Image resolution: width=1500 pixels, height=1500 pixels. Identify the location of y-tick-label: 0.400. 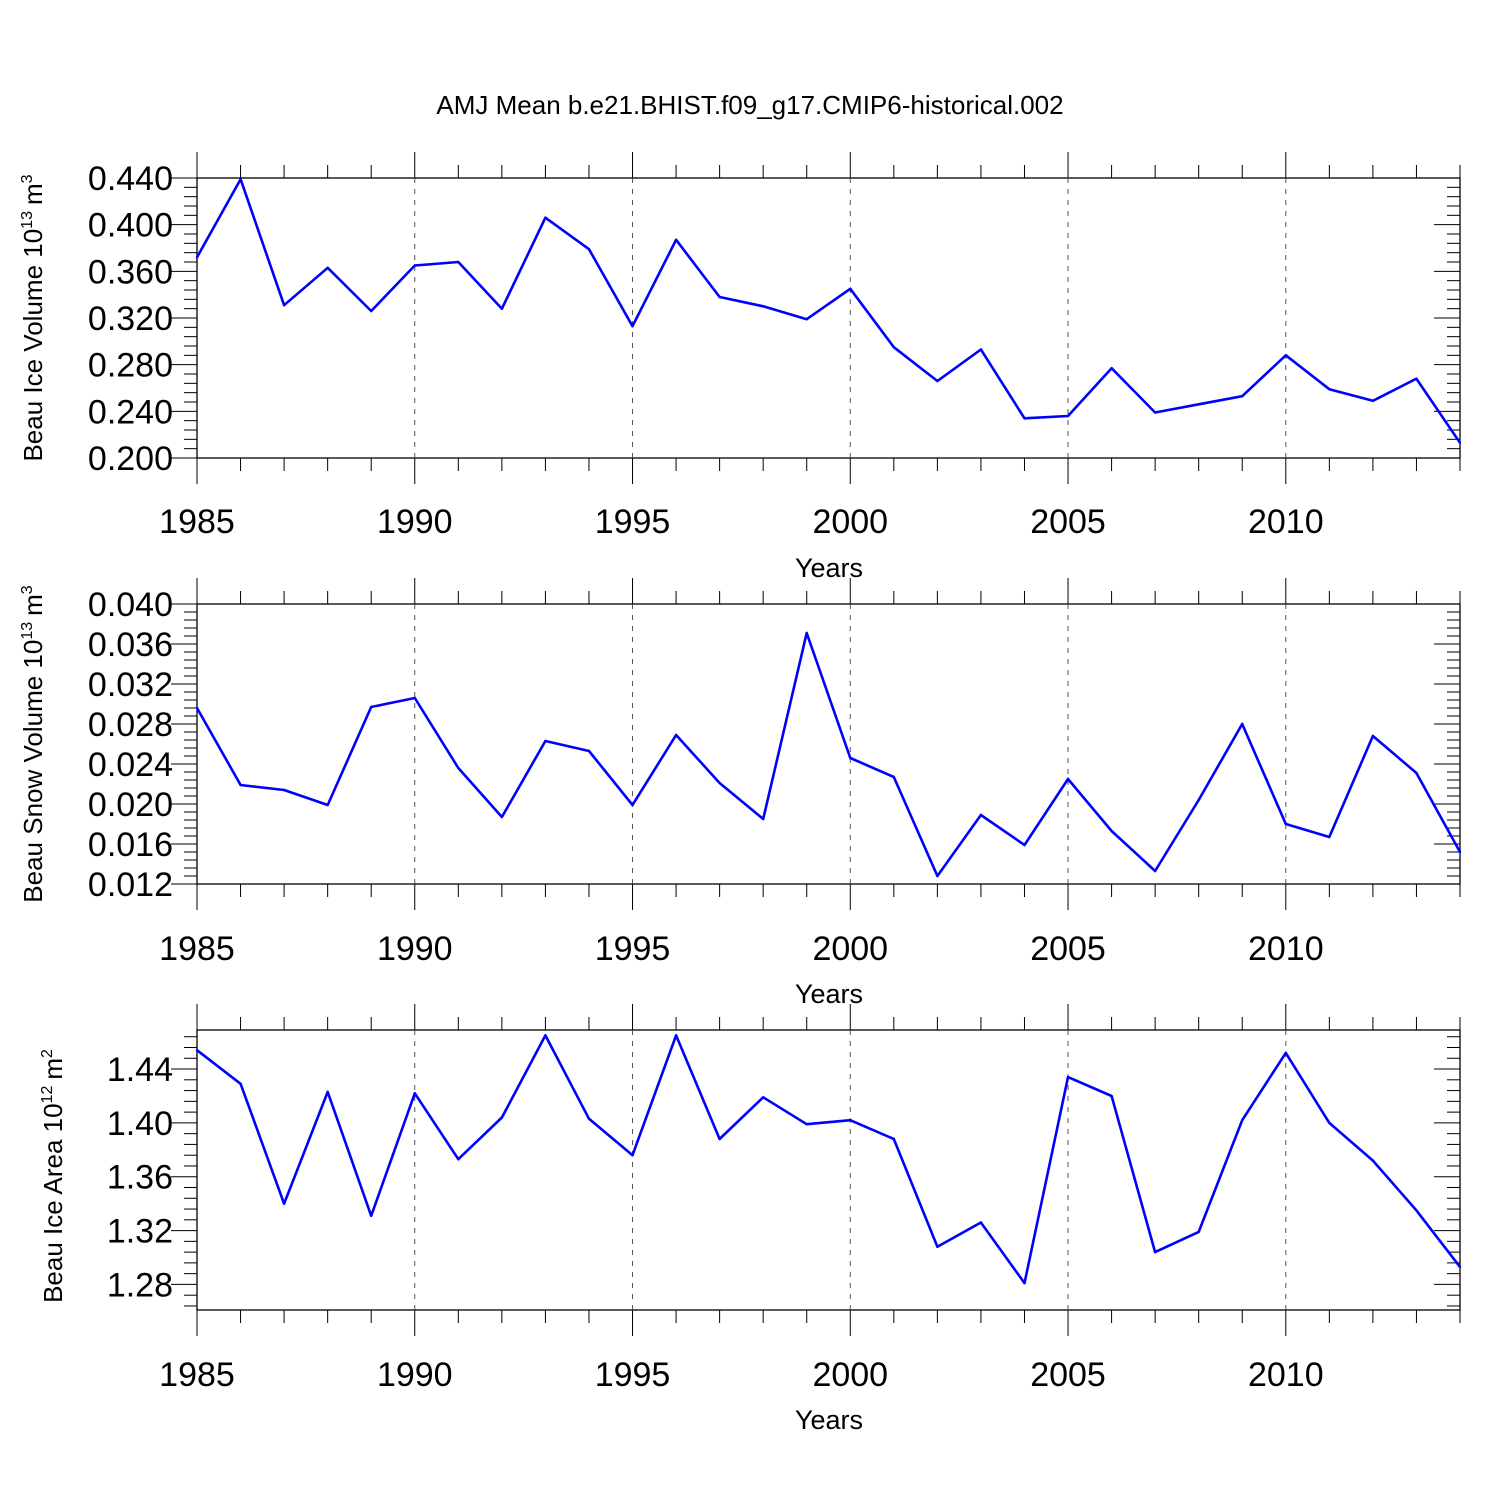
(130, 226).